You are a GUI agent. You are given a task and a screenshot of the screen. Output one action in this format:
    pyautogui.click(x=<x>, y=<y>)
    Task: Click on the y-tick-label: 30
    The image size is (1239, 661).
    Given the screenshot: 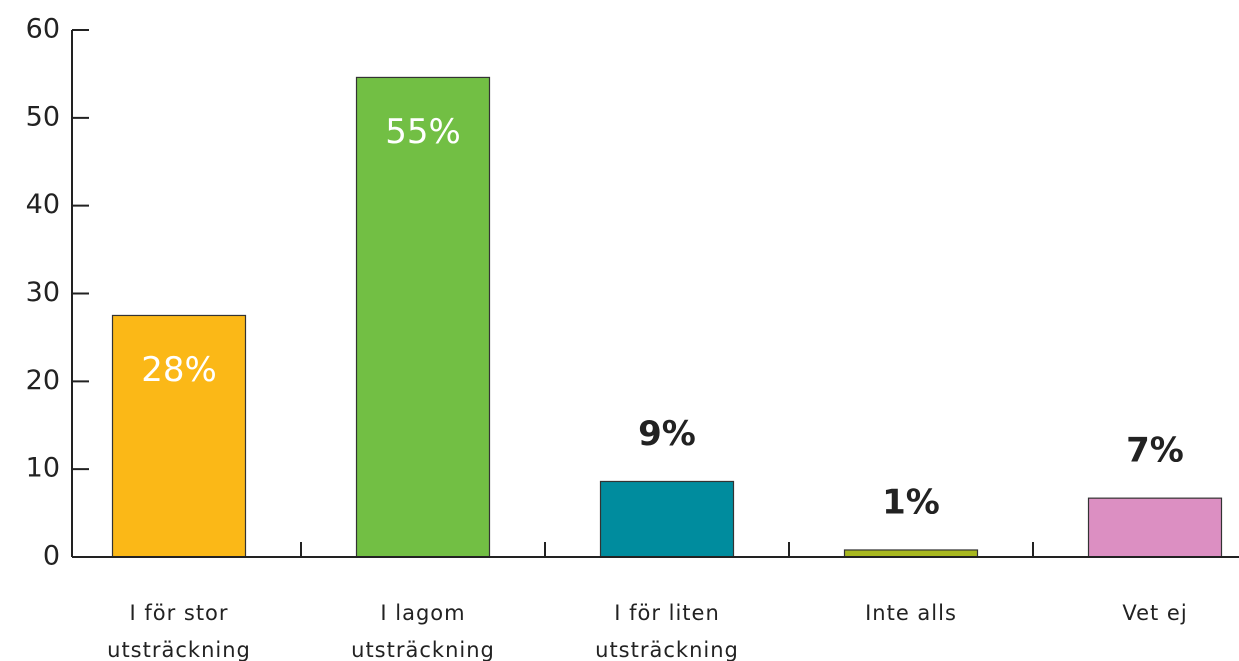 What is the action you would take?
    pyautogui.click(x=43, y=292)
    